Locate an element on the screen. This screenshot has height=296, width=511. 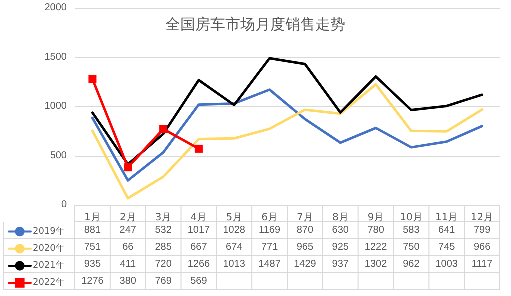
data-label: 1003 is located at coordinates (447, 264).